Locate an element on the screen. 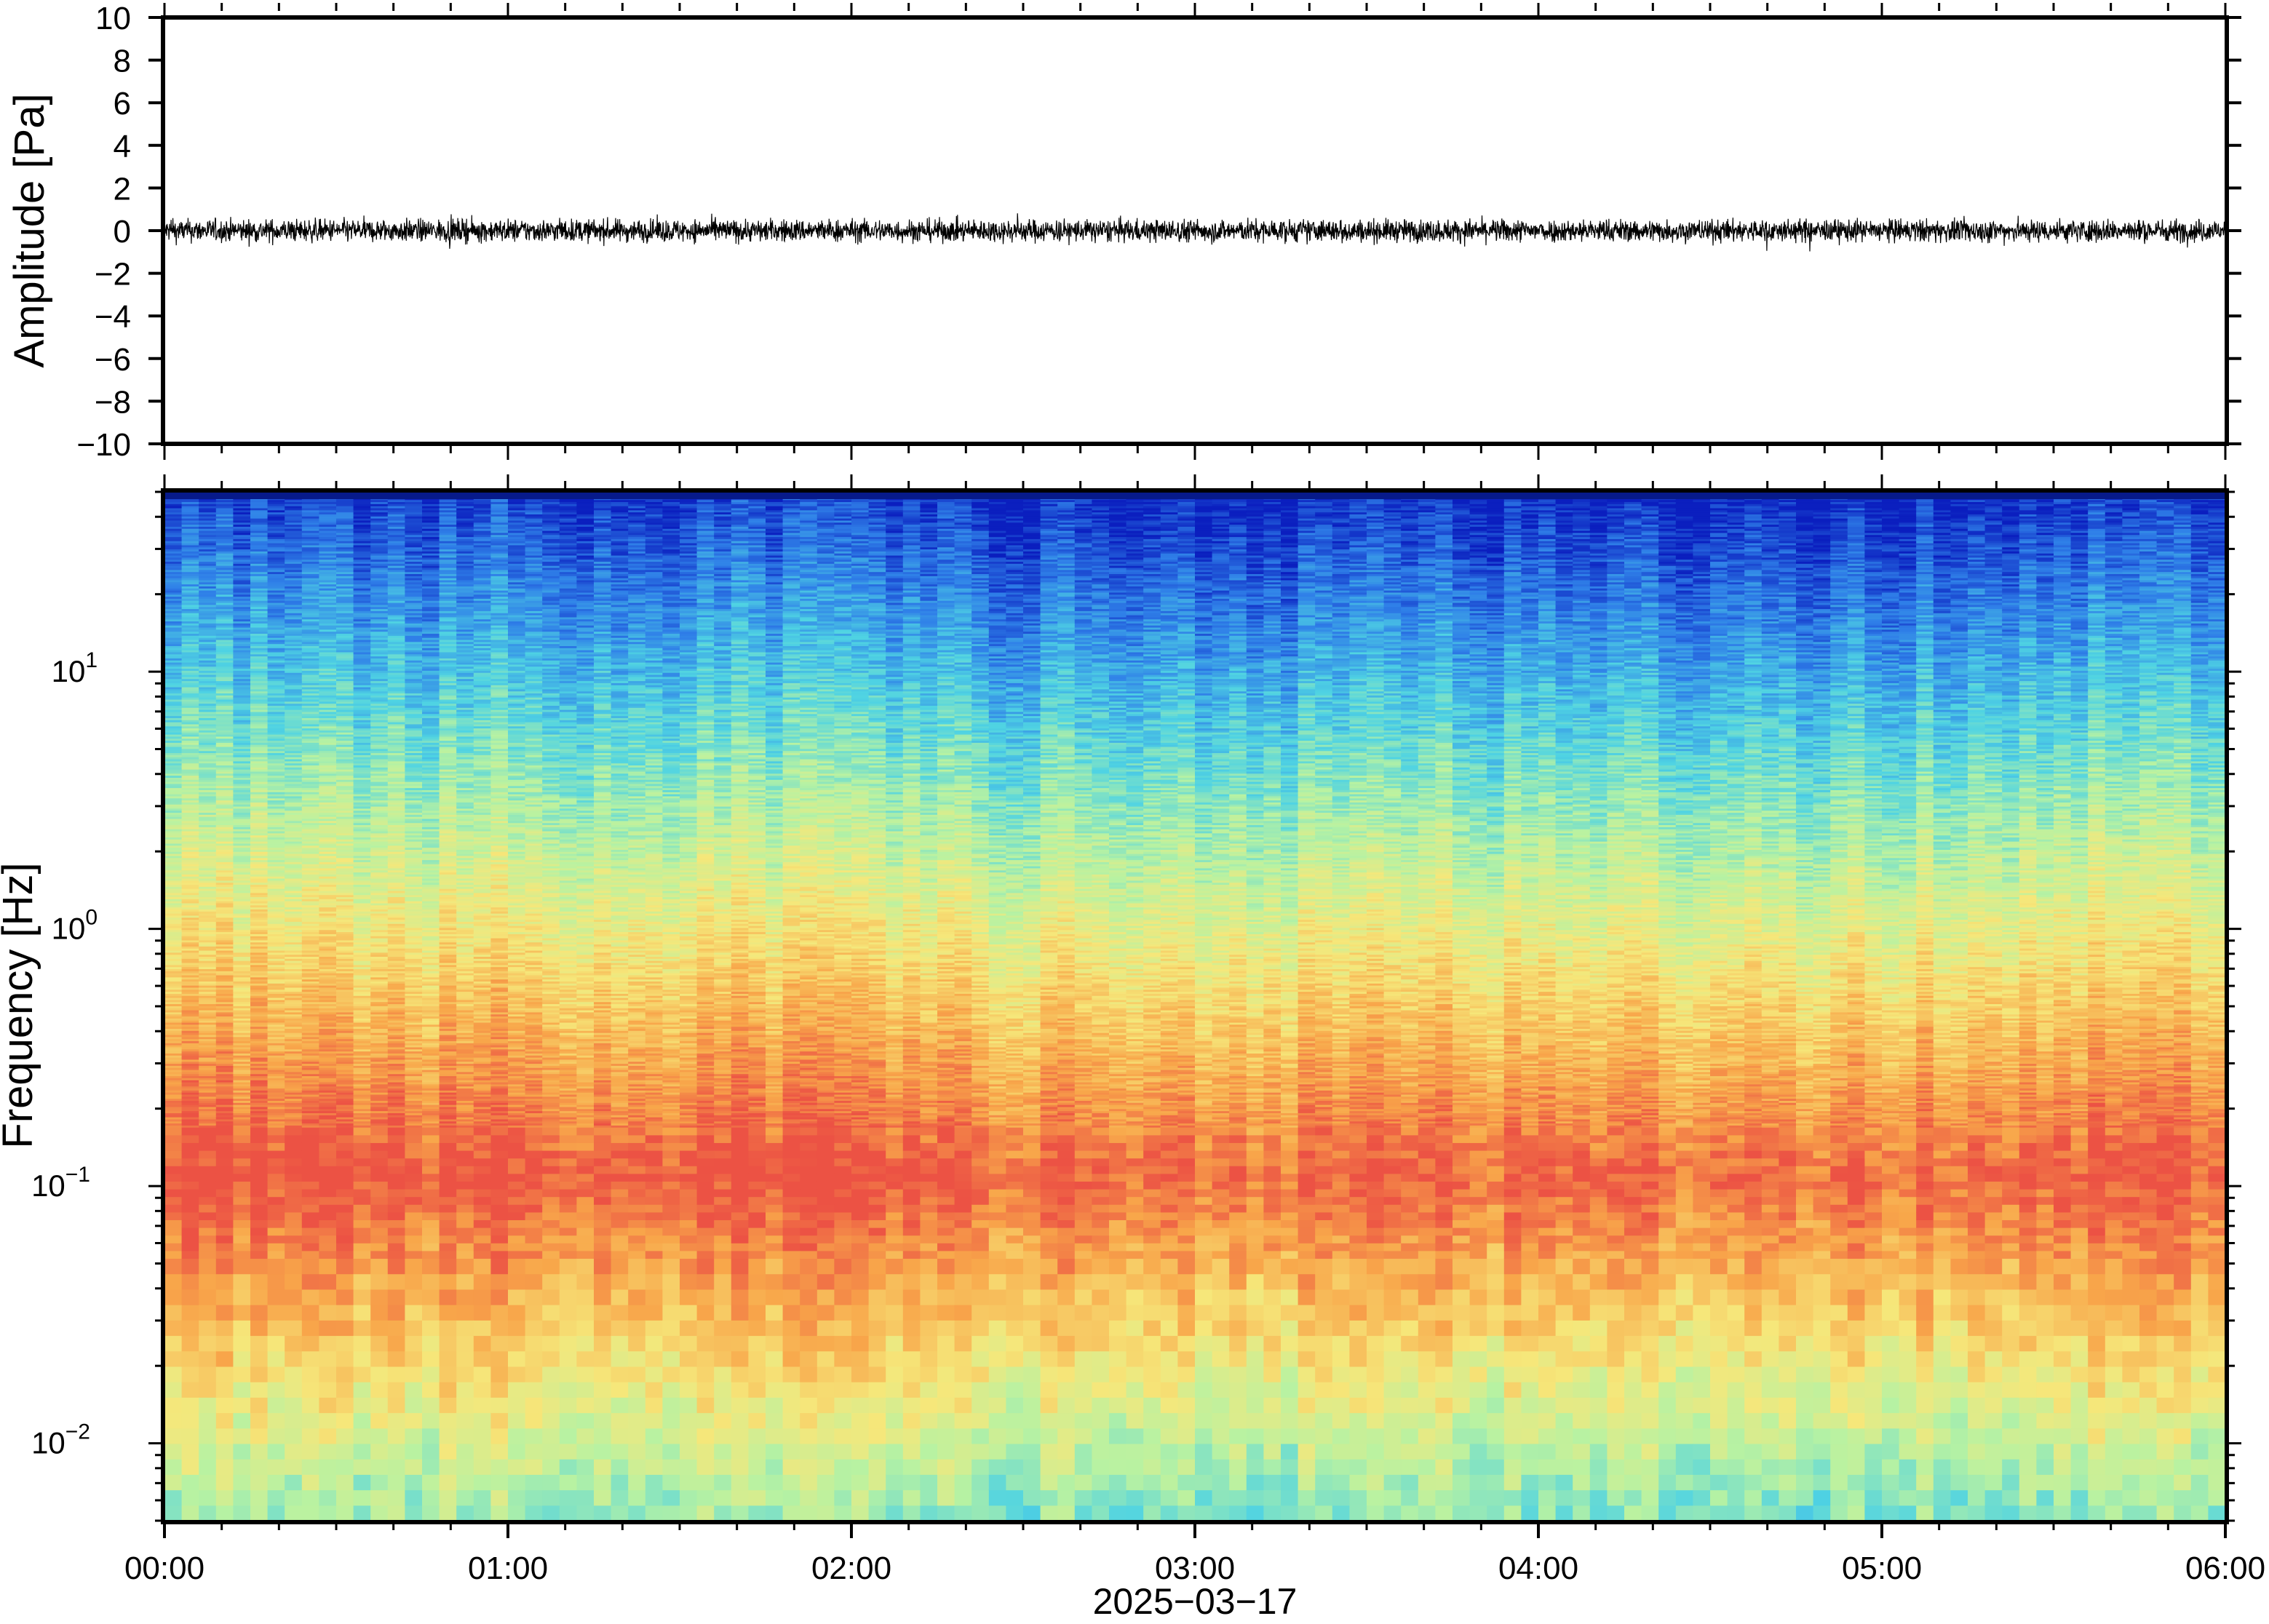 This screenshot has width=2269, height=1624. waveform-y-tick-label: 10 is located at coordinates (113, 18).